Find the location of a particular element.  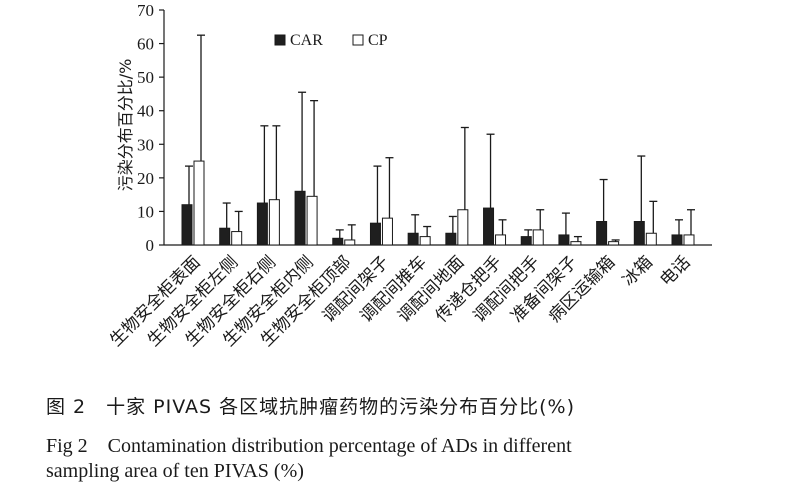

legend-label-car: CAR is located at coordinates (306, 40).